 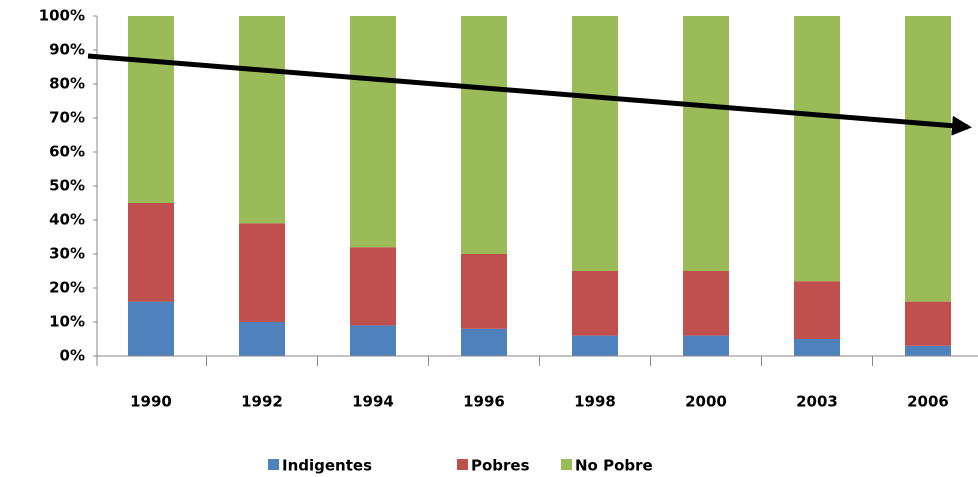 What do you see at coordinates (151, 402) in the screenshot?
I see `x-tick-label: 1990` at bounding box center [151, 402].